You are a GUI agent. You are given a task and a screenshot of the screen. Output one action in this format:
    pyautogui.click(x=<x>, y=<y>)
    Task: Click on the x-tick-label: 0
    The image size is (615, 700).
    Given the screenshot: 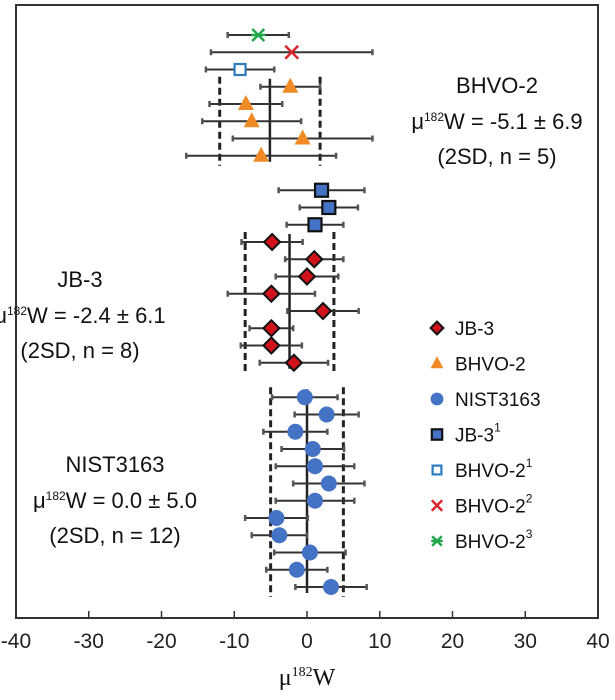 What is the action you would take?
    pyautogui.click(x=307, y=641)
    